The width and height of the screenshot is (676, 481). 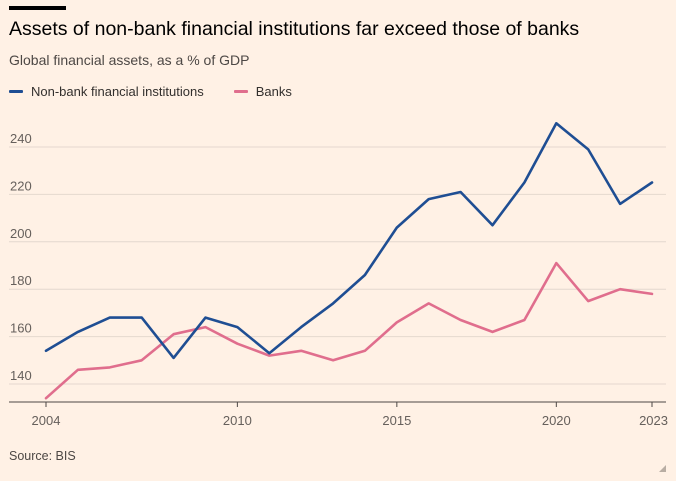 What do you see at coordinates (273, 91) in the screenshot?
I see `legend-label-banks: Banks` at bounding box center [273, 91].